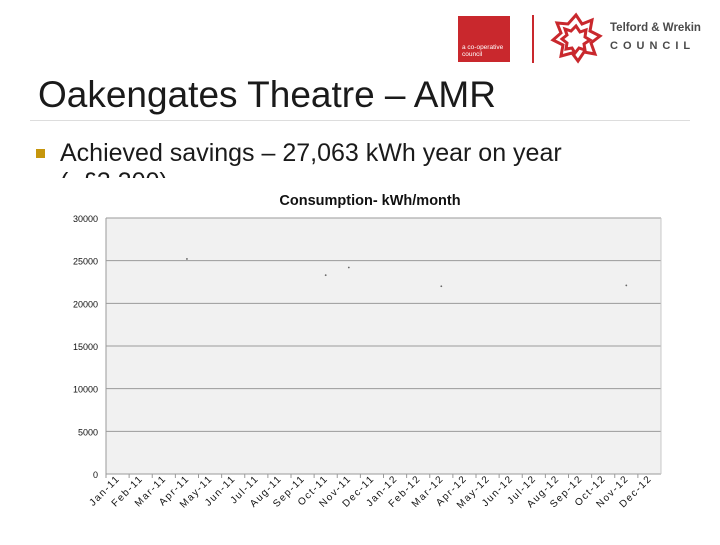 The image size is (720, 545). I want to click on y-tick-label: 25000, so click(85, 262).